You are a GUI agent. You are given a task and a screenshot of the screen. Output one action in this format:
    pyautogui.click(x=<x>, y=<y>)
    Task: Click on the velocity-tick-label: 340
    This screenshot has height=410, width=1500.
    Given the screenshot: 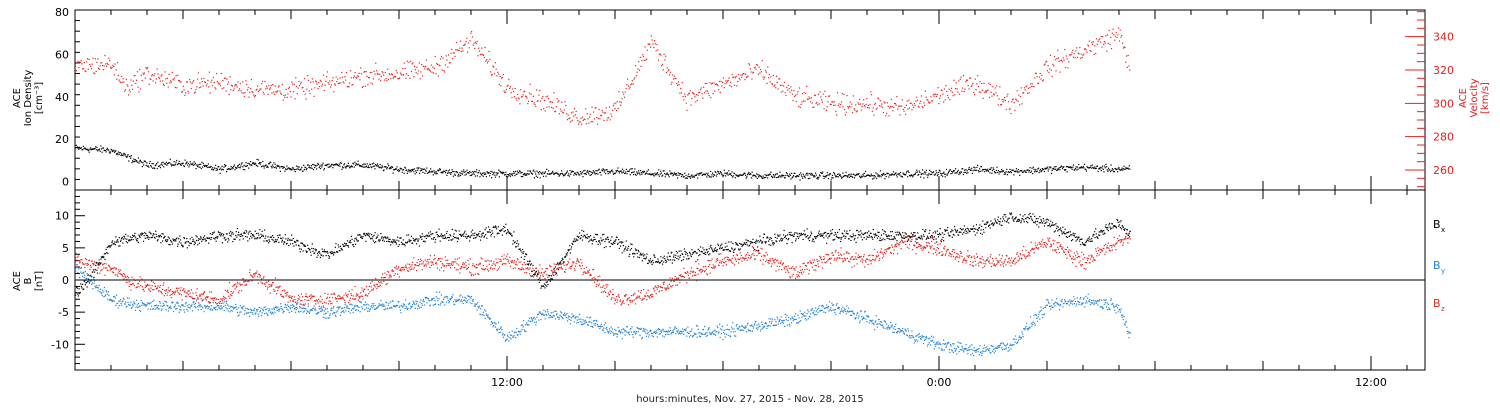 What is the action you would take?
    pyautogui.click(x=1443, y=37)
    